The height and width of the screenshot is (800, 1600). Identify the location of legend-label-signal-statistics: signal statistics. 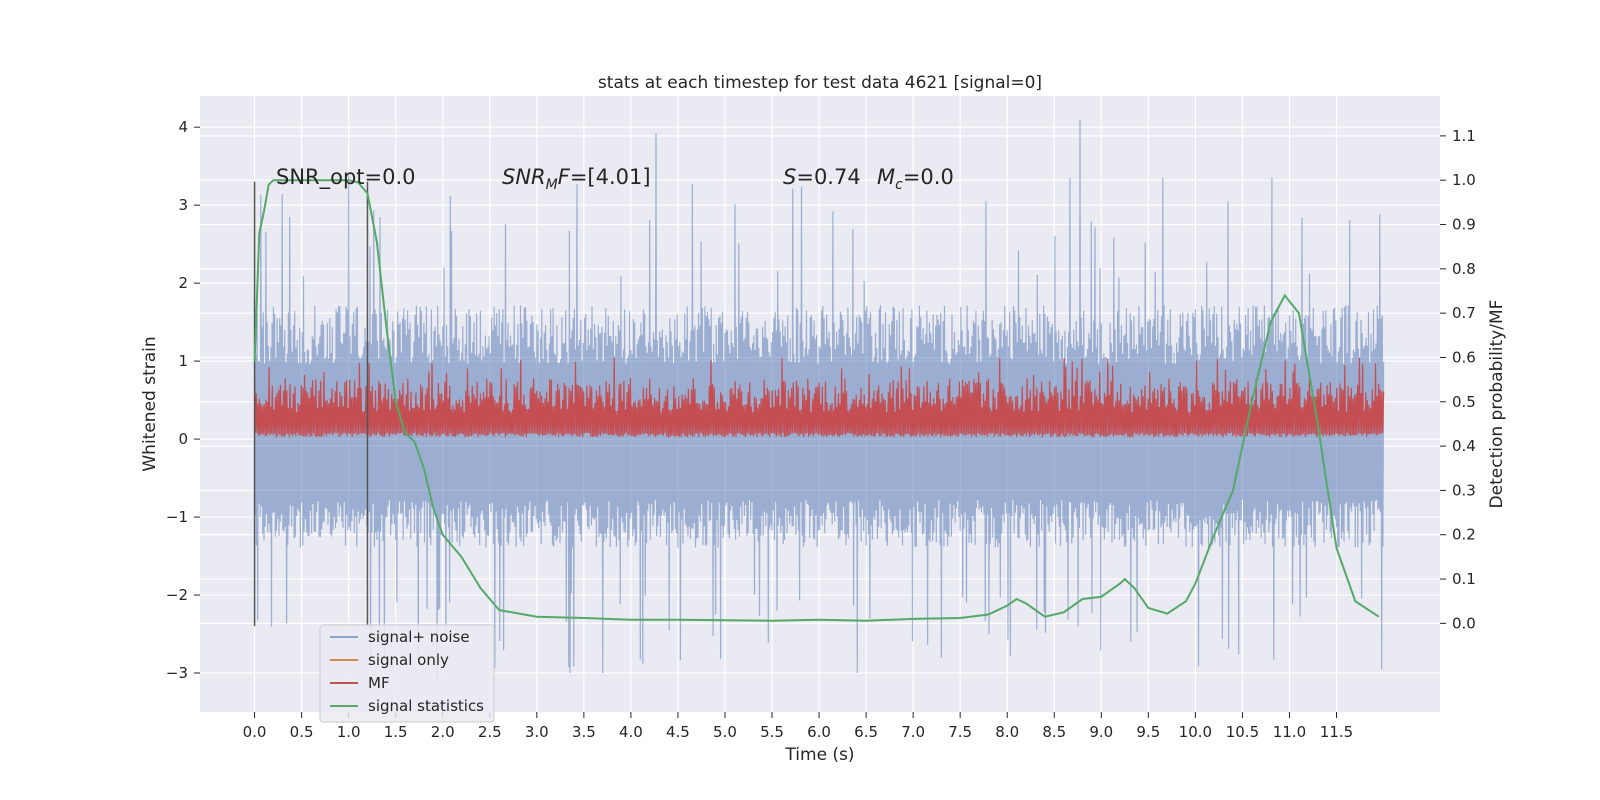
(426, 706).